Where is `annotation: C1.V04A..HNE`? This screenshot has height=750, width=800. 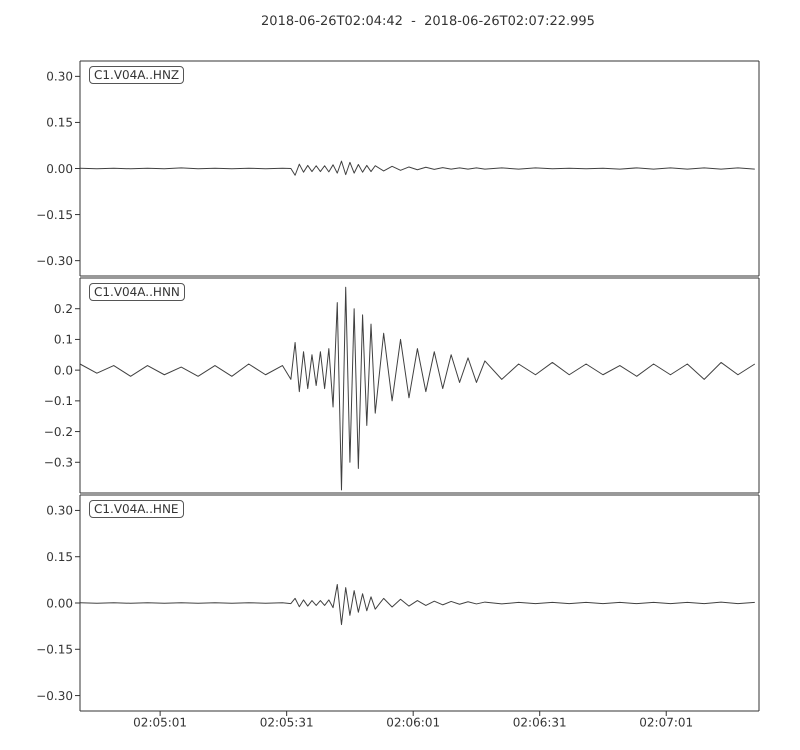 annotation: C1.V04A..HNE is located at coordinates (136, 509).